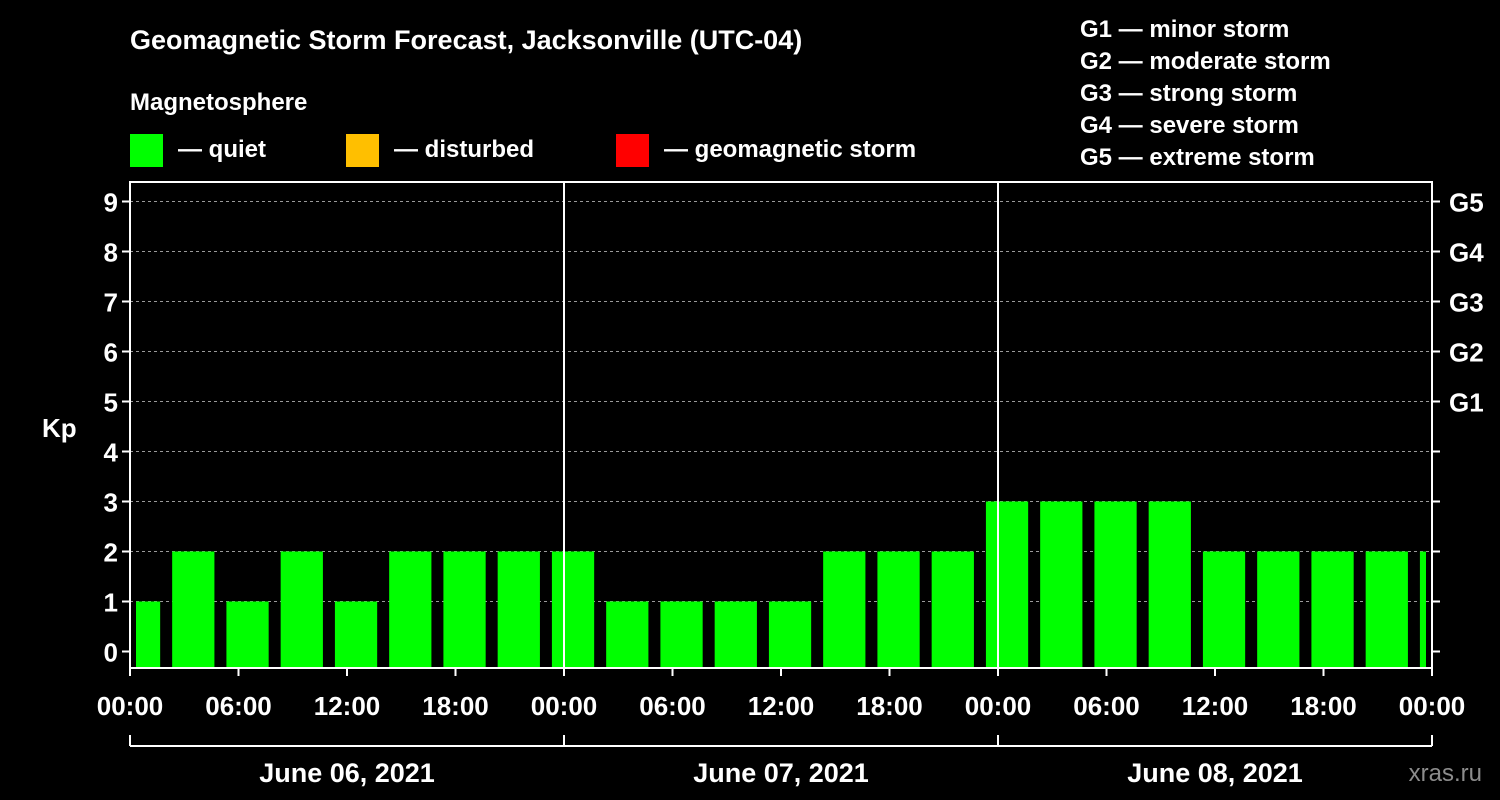 This screenshot has height=800, width=1500. Describe the element at coordinates (218, 102) in the screenshot. I see `legend-heading: Magnetosphere` at that location.